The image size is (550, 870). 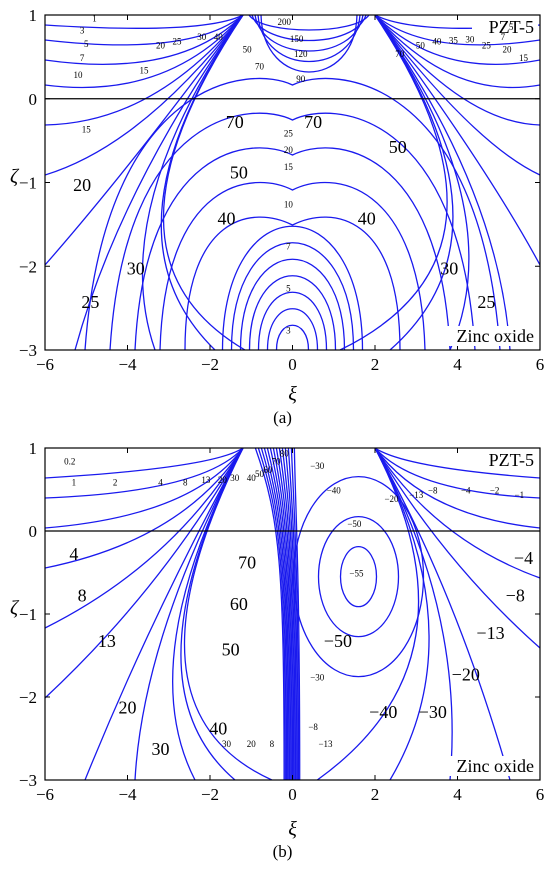 What do you see at coordinates (161, 46) in the screenshot?
I see `contour-label-small: 20` at bounding box center [161, 46].